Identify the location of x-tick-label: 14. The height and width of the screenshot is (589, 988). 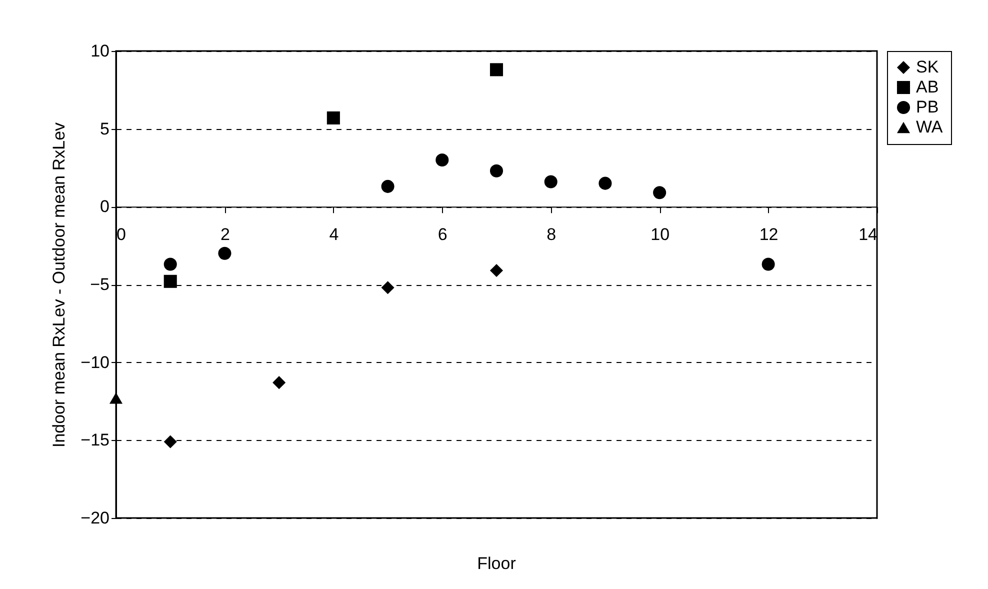
(868, 234).